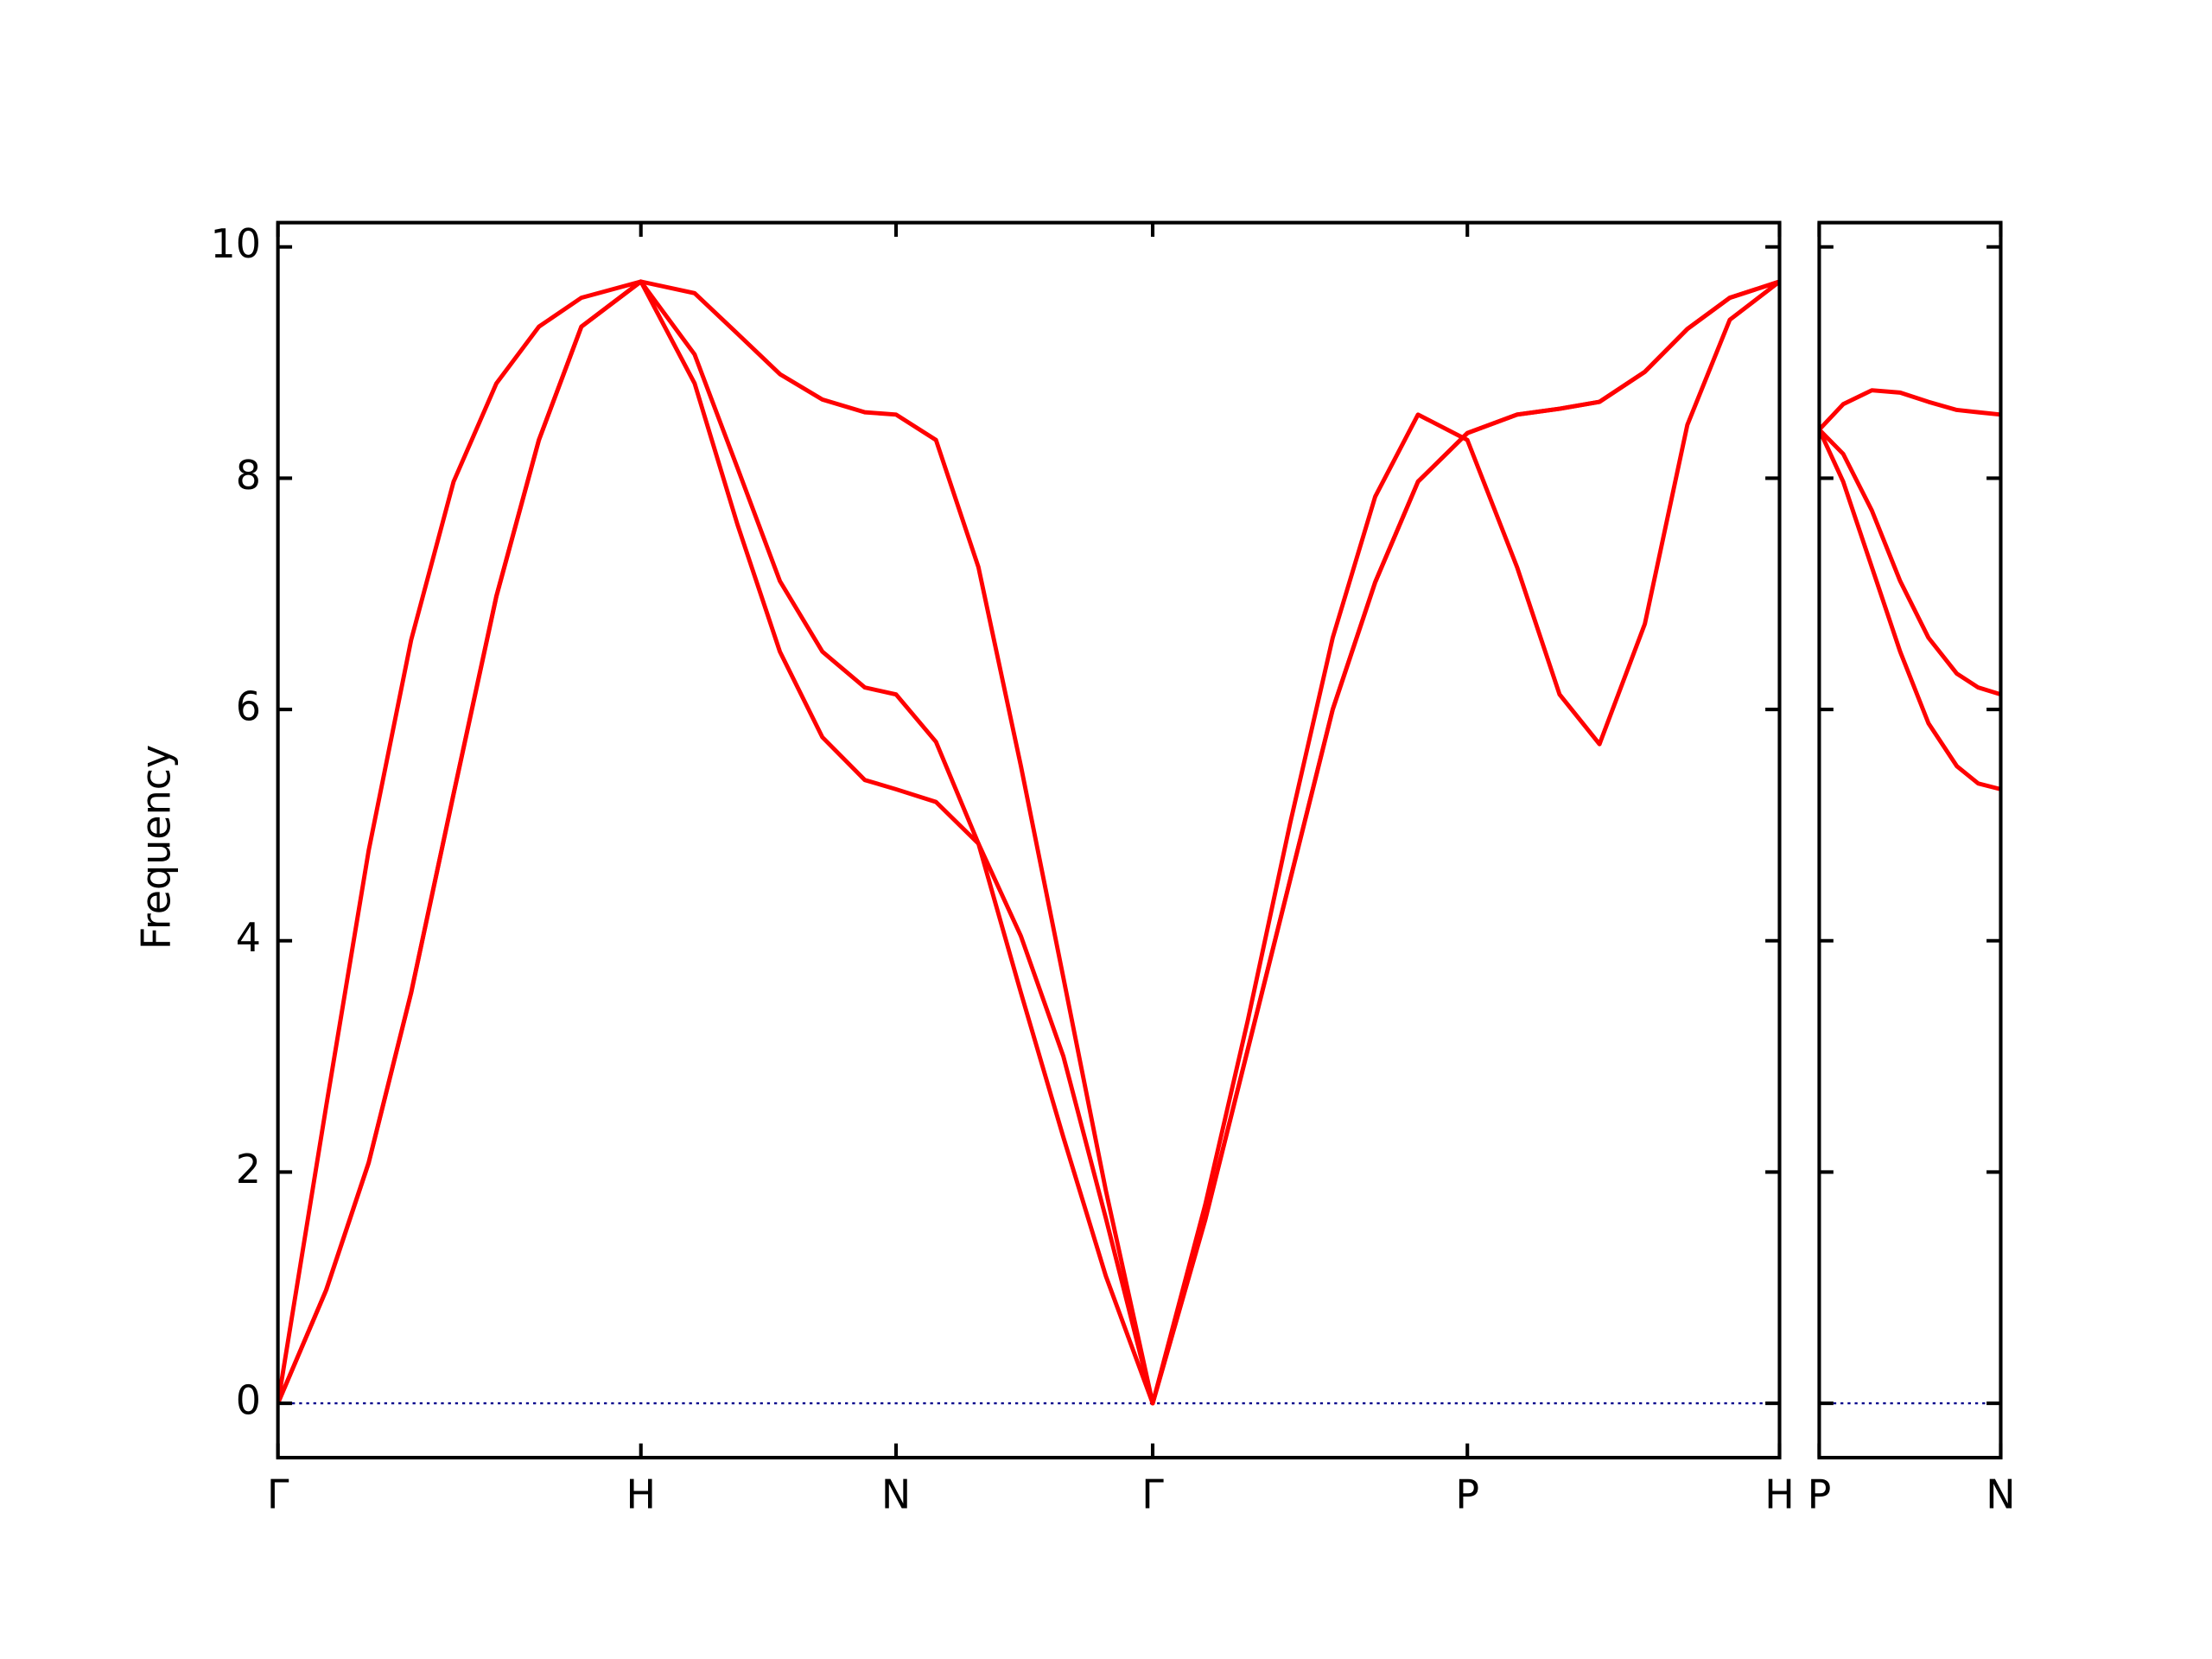 The width and height of the screenshot is (2212, 1659). What do you see at coordinates (248, 1400) in the screenshot?
I see `y-tick-label: 0` at bounding box center [248, 1400].